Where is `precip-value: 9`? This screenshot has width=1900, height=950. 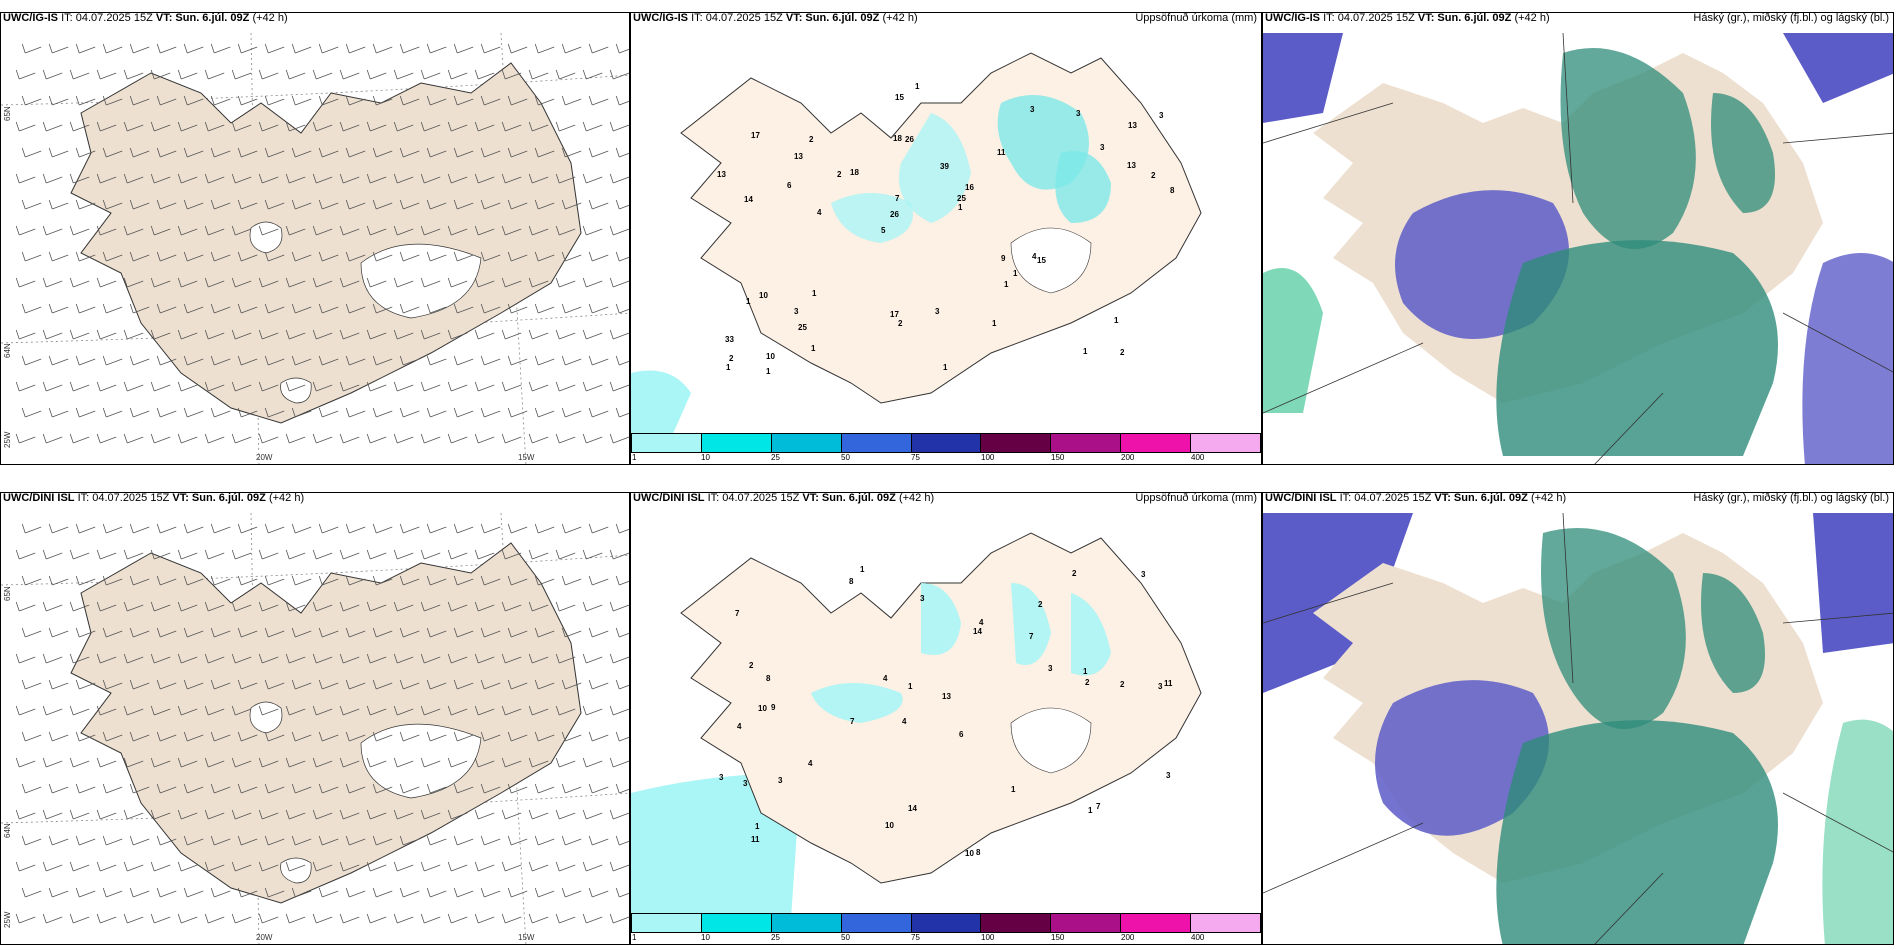
precip-value: 9 is located at coordinates (1003, 258).